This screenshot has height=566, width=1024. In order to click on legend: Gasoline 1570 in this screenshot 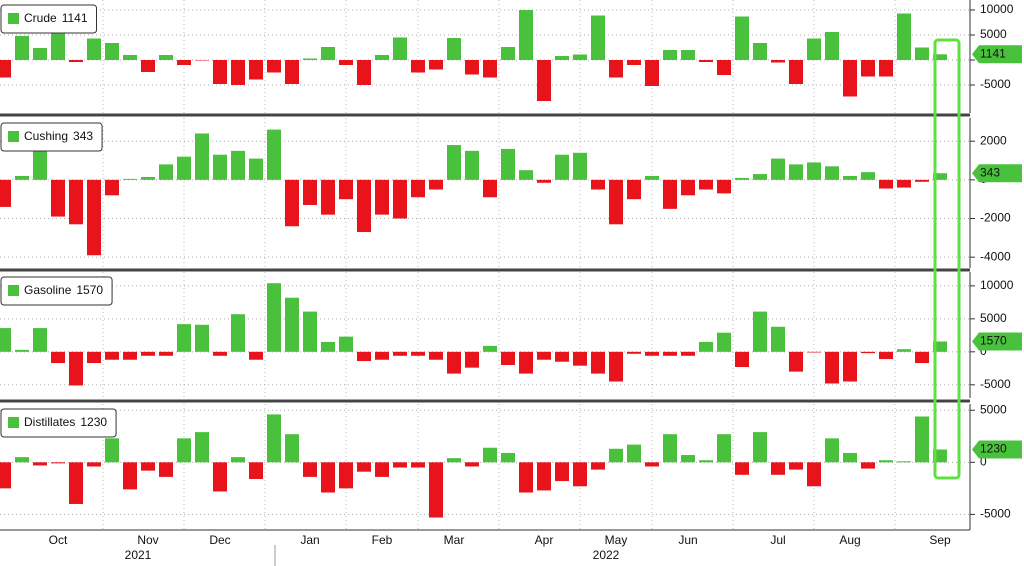, I will do `click(56, 291)`.